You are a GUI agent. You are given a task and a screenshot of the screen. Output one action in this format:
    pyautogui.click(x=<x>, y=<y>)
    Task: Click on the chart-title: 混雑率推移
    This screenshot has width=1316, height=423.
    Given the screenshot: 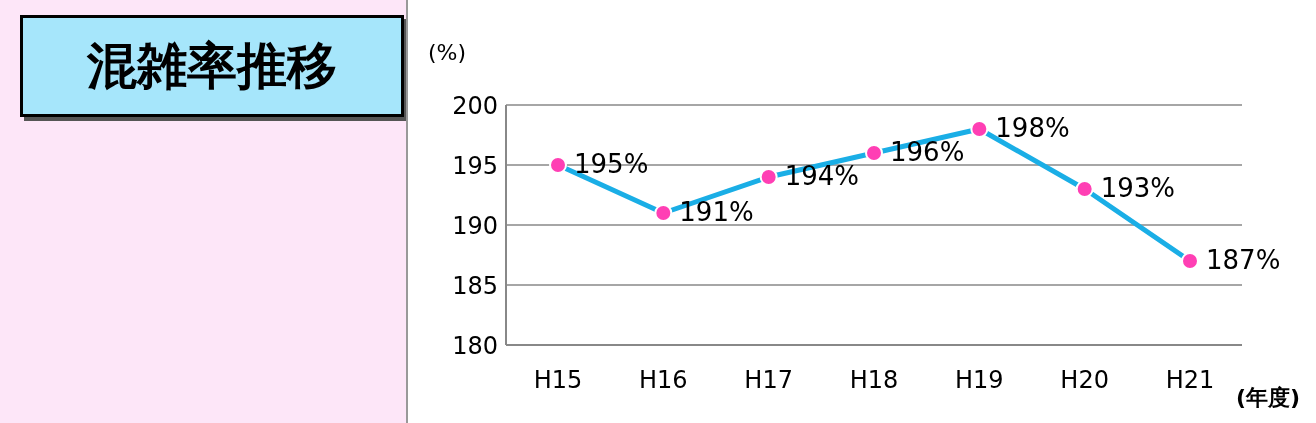 What is the action you would take?
    pyautogui.click(x=212, y=66)
    